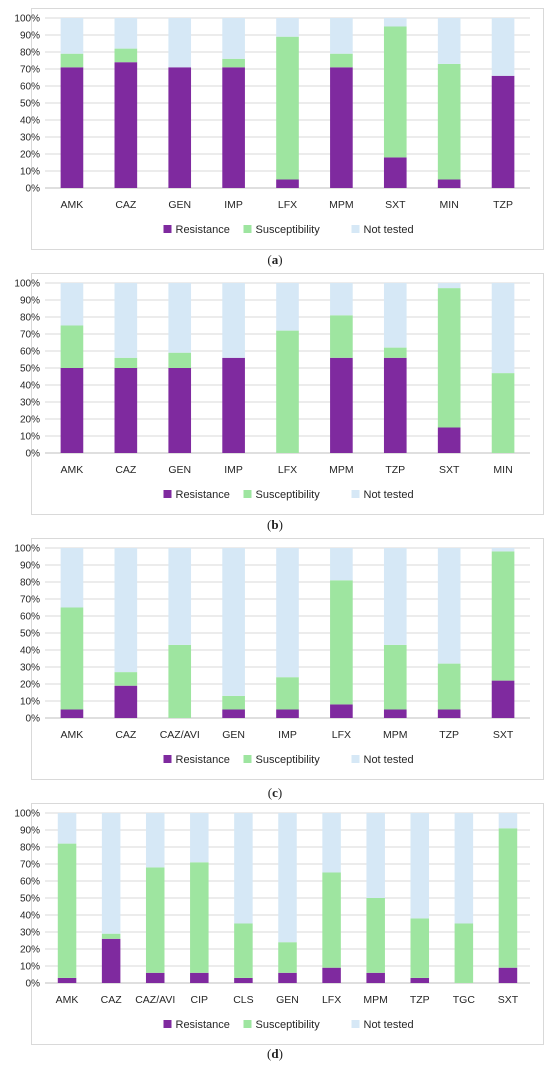 The width and height of the screenshot is (550, 1070). What do you see at coordinates (449, 205) in the screenshot?
I see `x-category-label: MIN` at bounding box center [449, 205].